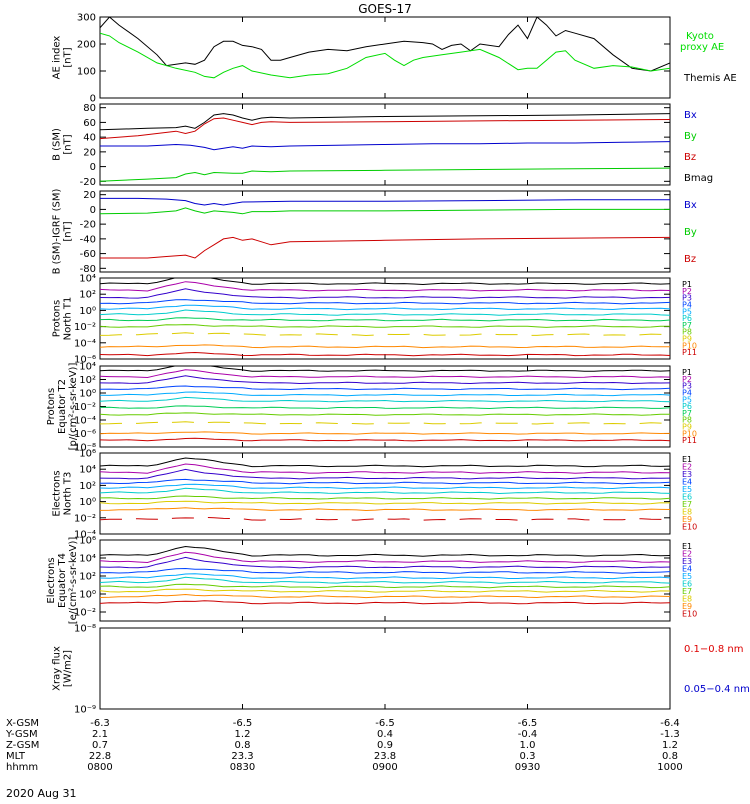 This screenshot has width=750, height=804. I want to click on y-axis-label-line: Equator T2, so click(62, 406).